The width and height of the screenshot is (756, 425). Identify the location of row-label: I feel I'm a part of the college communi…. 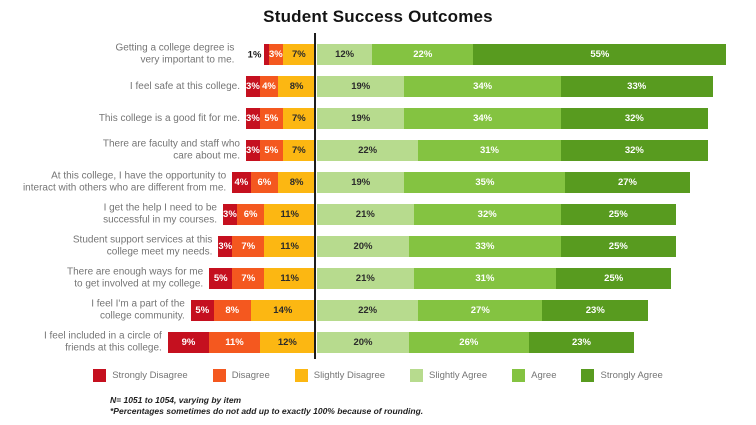
(138, 310).